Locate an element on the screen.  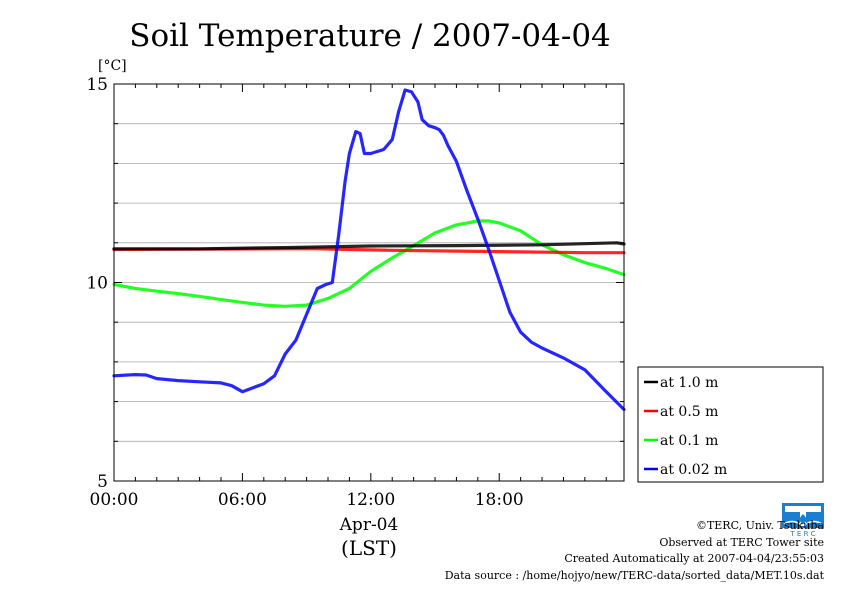
legend-label: at 0.5 m is located at coordinates (689, 412).